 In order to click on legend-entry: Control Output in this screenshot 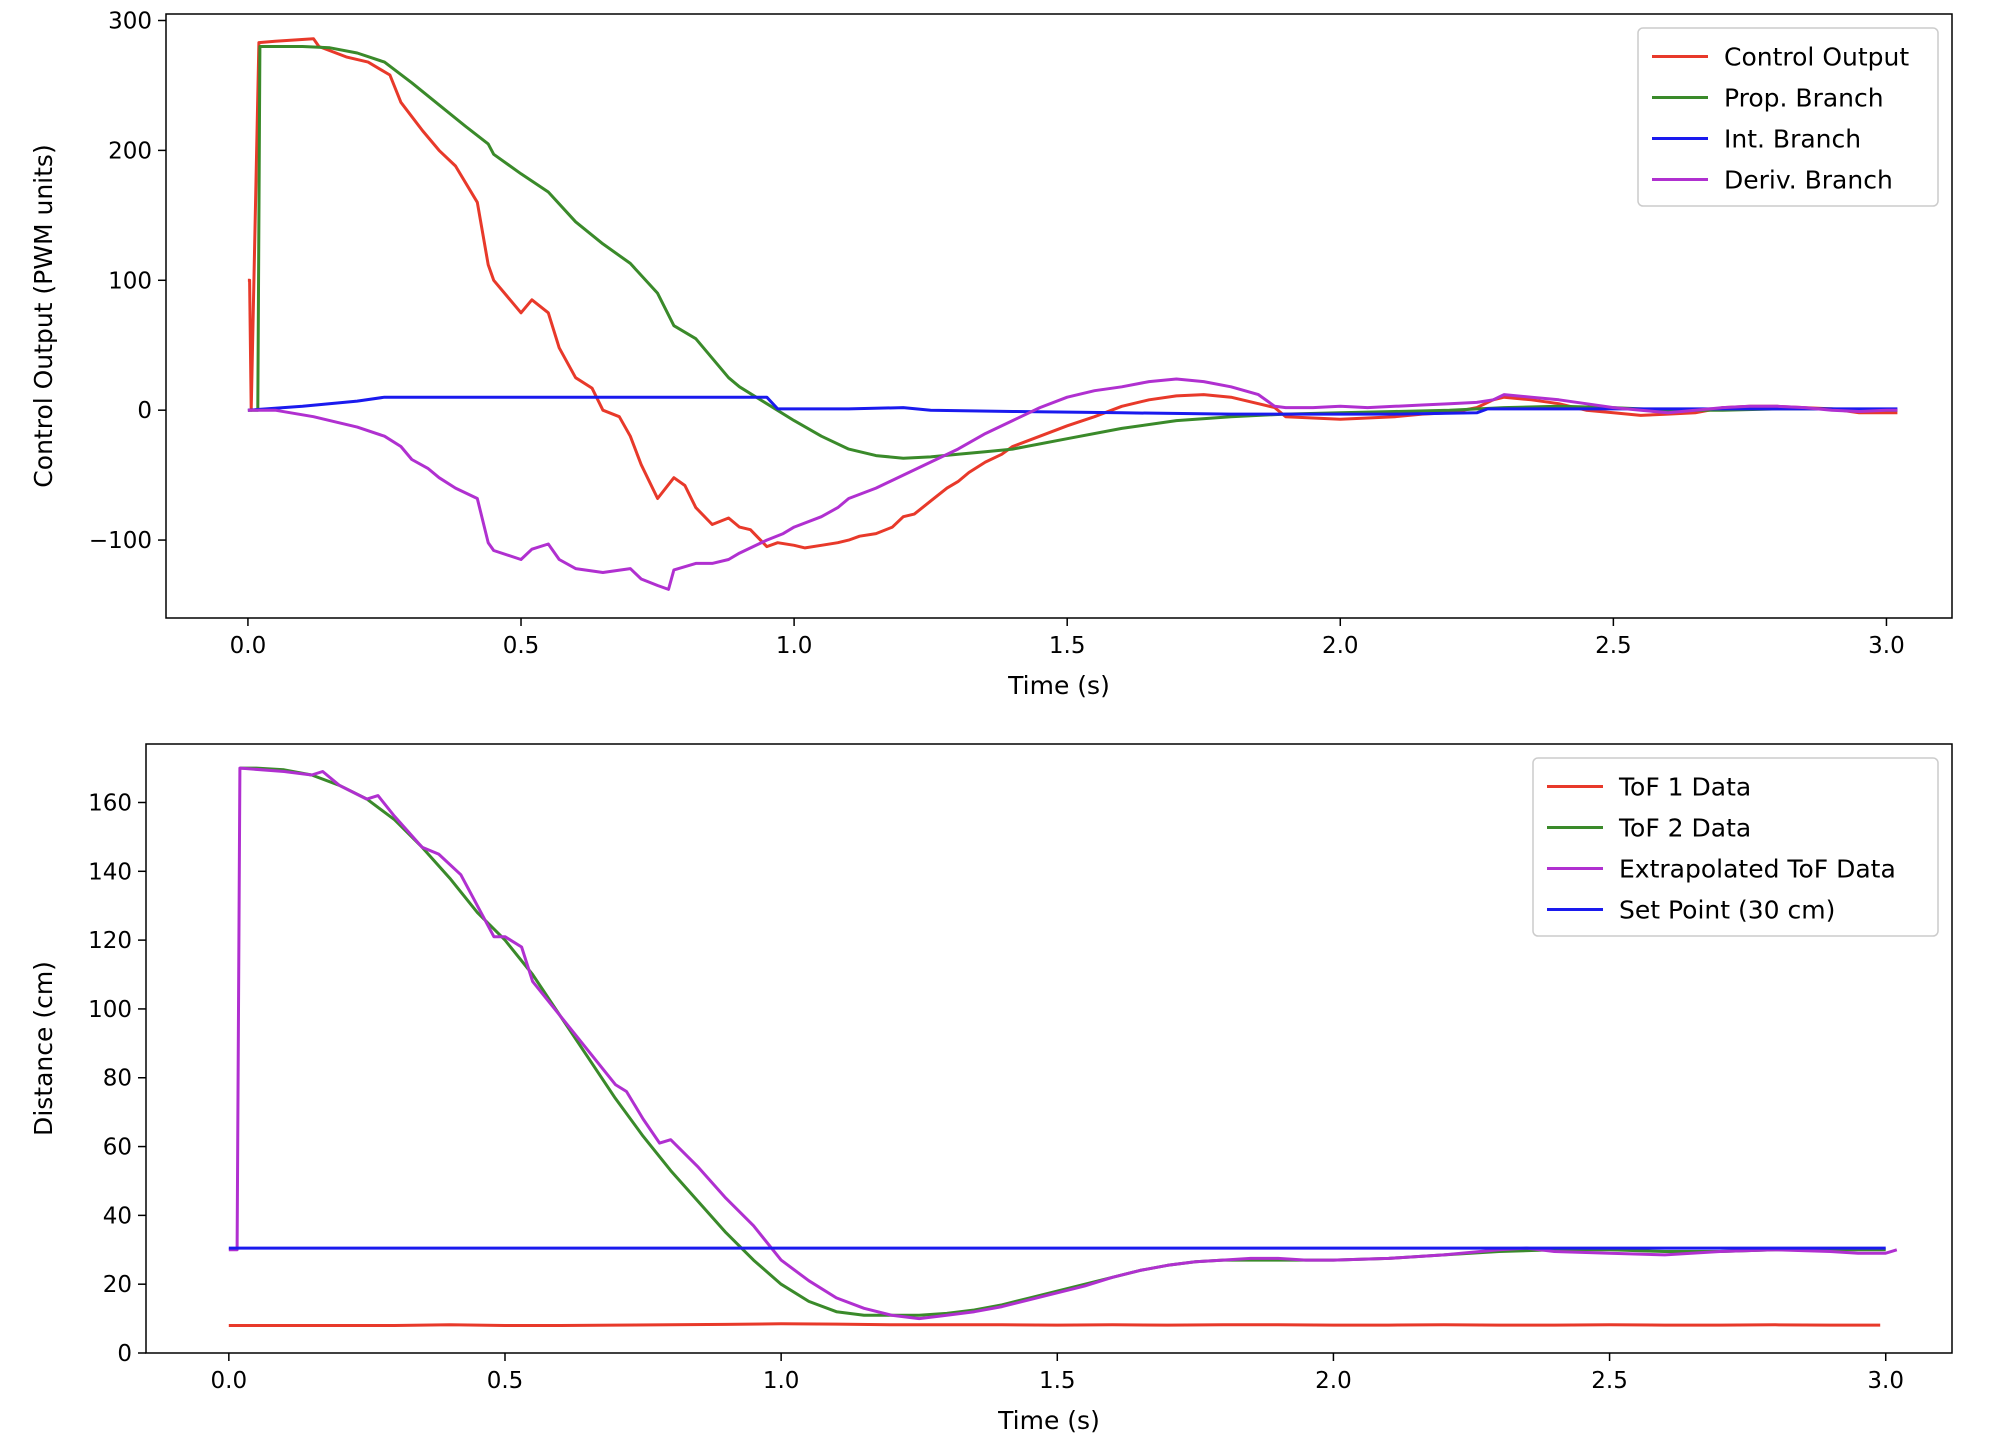, I will do `click(1816, 57)`.